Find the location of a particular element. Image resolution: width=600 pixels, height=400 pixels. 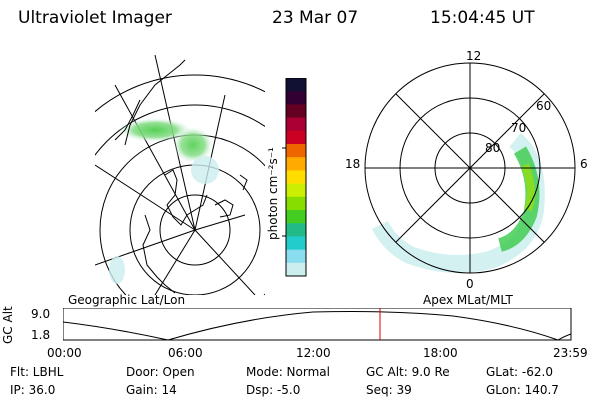

status-mode: Mode: Normal is located at coordinates (288, 372).